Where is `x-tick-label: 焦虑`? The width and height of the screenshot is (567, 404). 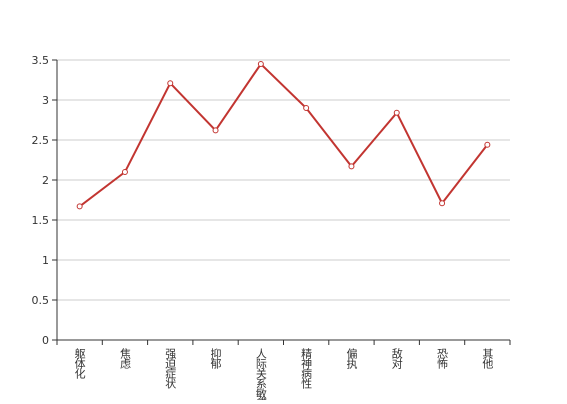
x-tick-label: 焦虑 is located at coordinates (124, 358).